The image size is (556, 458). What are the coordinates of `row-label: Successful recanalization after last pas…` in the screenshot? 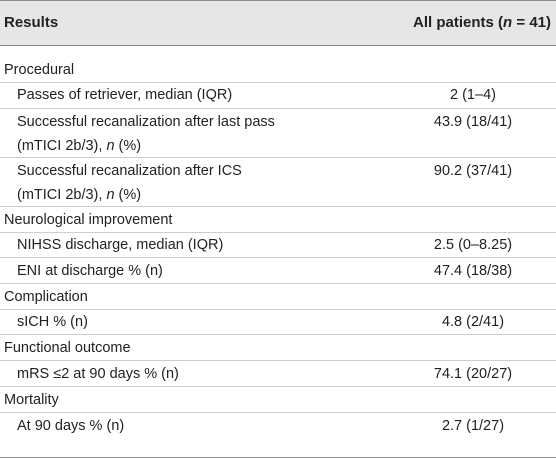 It's located at (146, 122).